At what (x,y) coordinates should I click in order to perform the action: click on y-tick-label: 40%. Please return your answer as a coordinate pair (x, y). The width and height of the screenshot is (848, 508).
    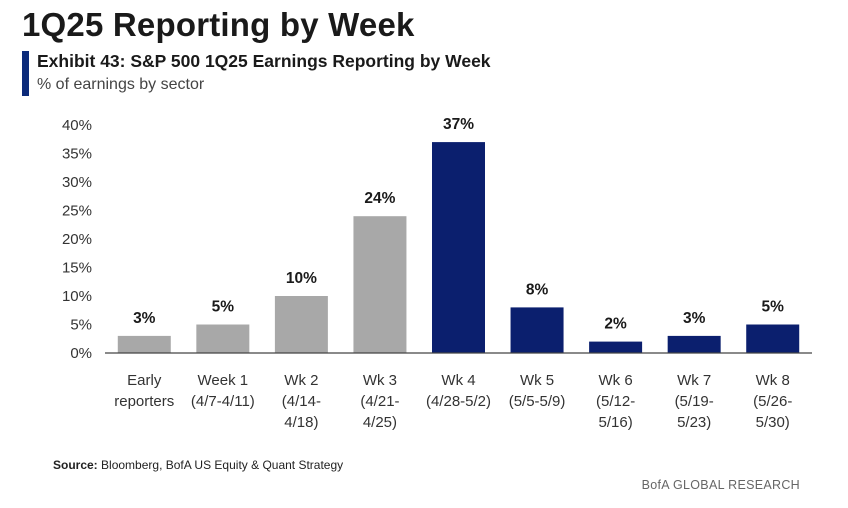
    Looking at the image, I should click on (77, 125).